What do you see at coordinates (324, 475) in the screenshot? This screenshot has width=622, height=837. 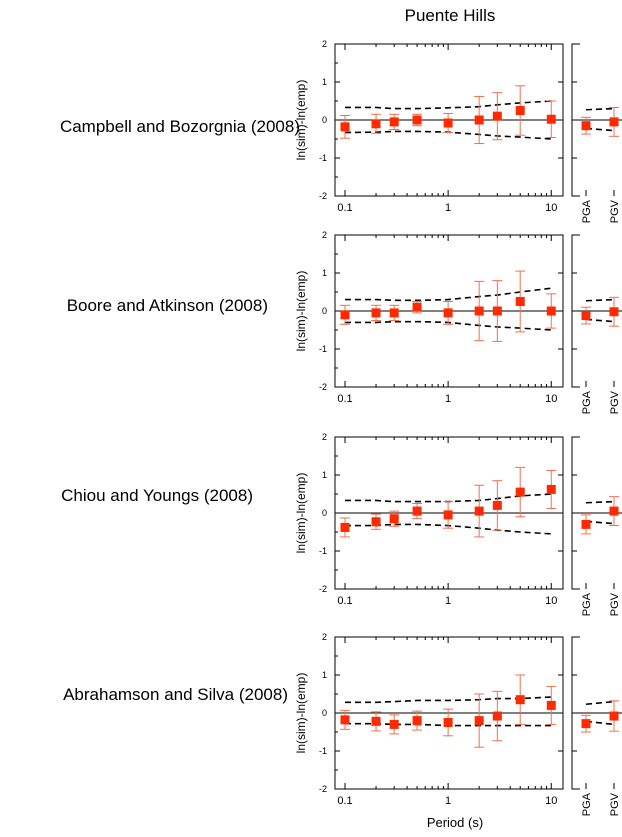 I see `p2-ytick-label: 1` at bounding box center [324, 475].